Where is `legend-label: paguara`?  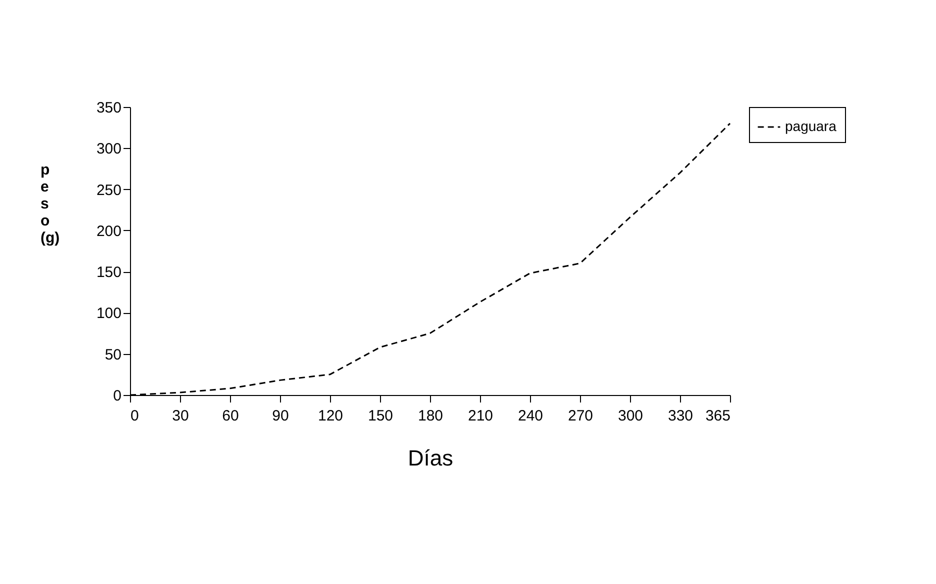 legend-label: paguara is located at coordinates (811, 126).